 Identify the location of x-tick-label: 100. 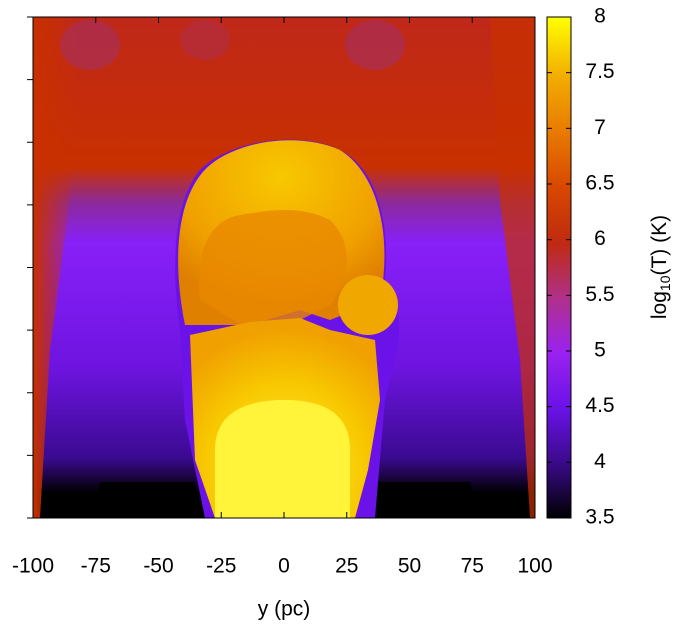
(534, 566).